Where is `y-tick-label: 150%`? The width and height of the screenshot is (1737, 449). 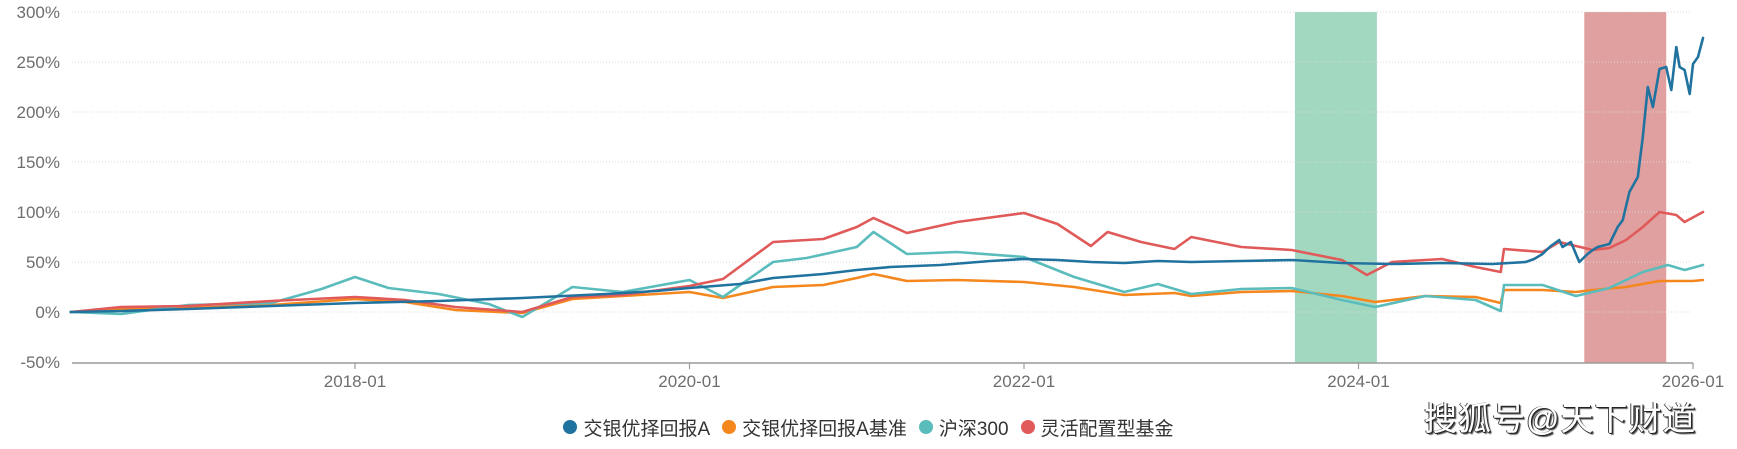 y-tick-label: 150% is located at coordinates (38, 162).